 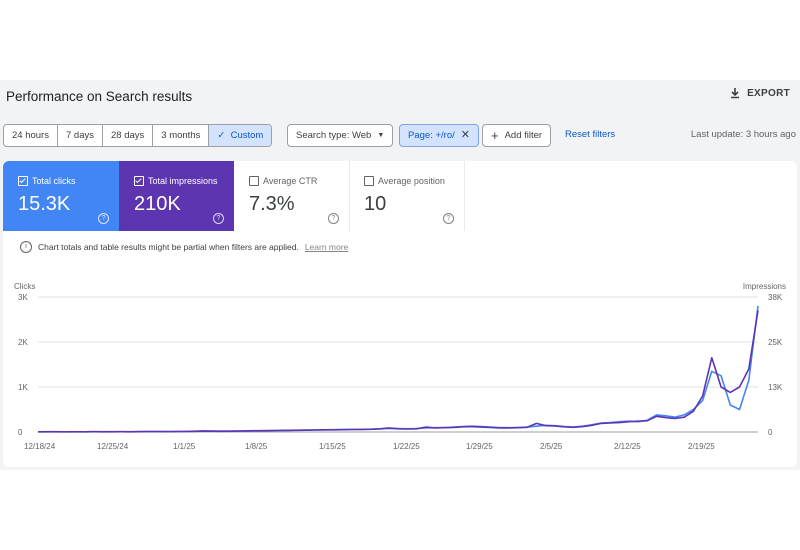 What do you see at coordinates (701, 446) in the screenshot?
I see `x-tick-label: 2/19/25` at bounding box center [701, 446].